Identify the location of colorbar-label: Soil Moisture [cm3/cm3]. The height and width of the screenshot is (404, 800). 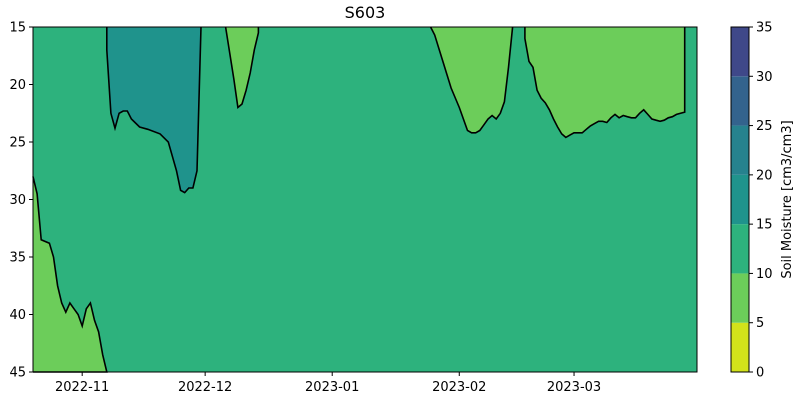
(787, 199).